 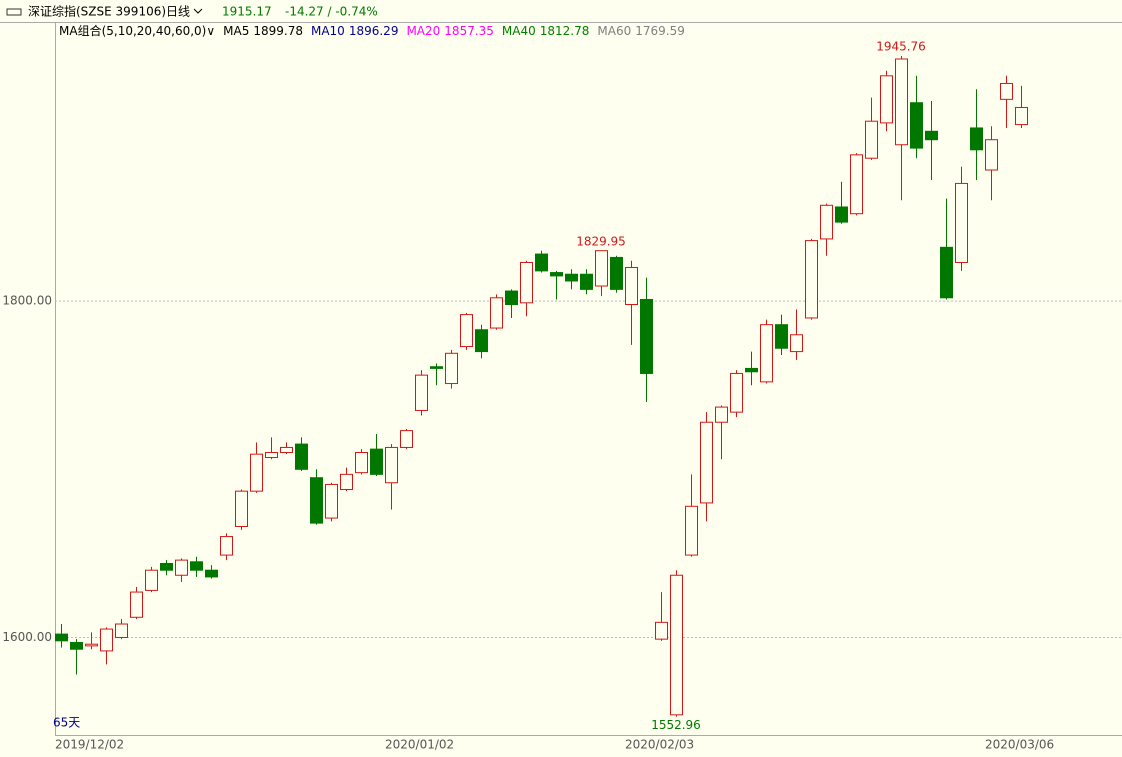 I want to click on y-tick-label: 1800.00, so click(x=27, y=301).